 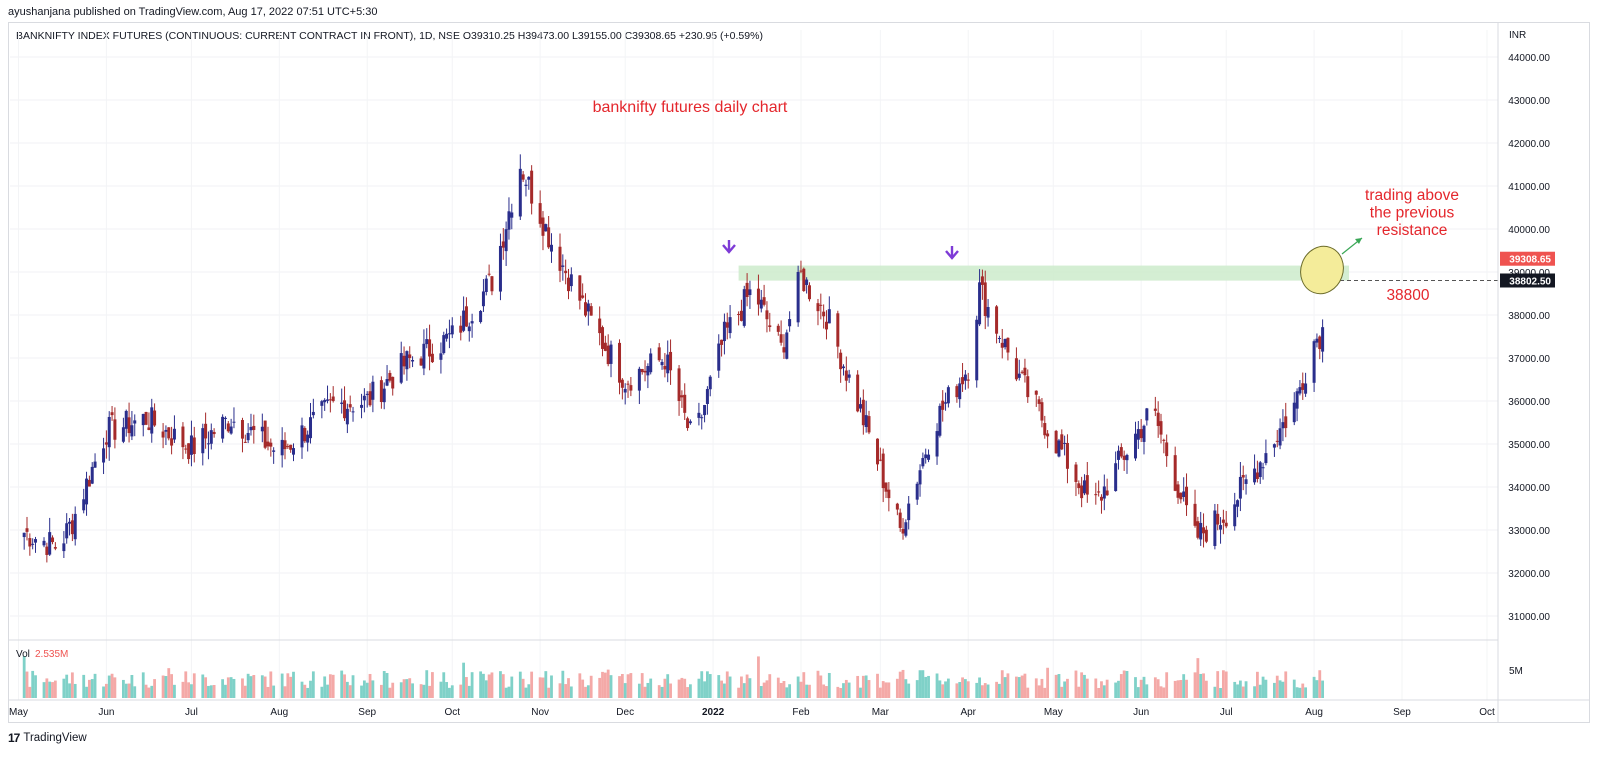 What do you see at coordinates (1529, 402) in the screenshot?
I see `price-tick-label: 36000.00` at bounding box center [1529, 402].